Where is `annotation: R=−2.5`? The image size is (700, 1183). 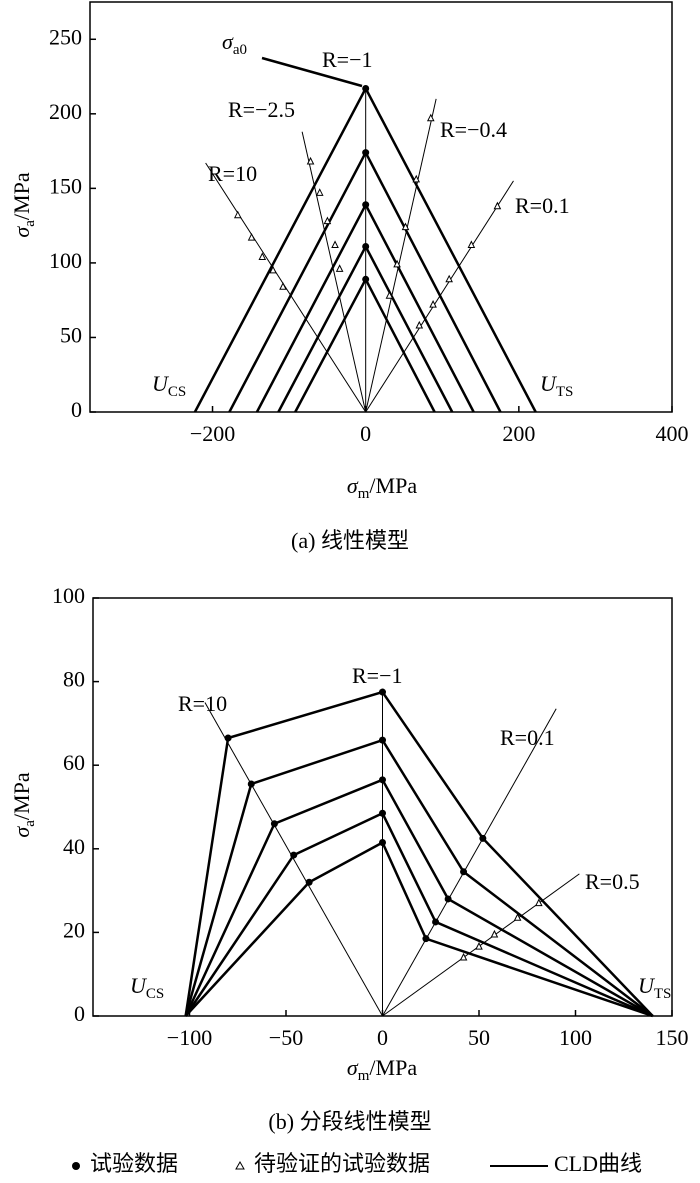
annotation: R=−2.5 is located at coordinates (261, 109).